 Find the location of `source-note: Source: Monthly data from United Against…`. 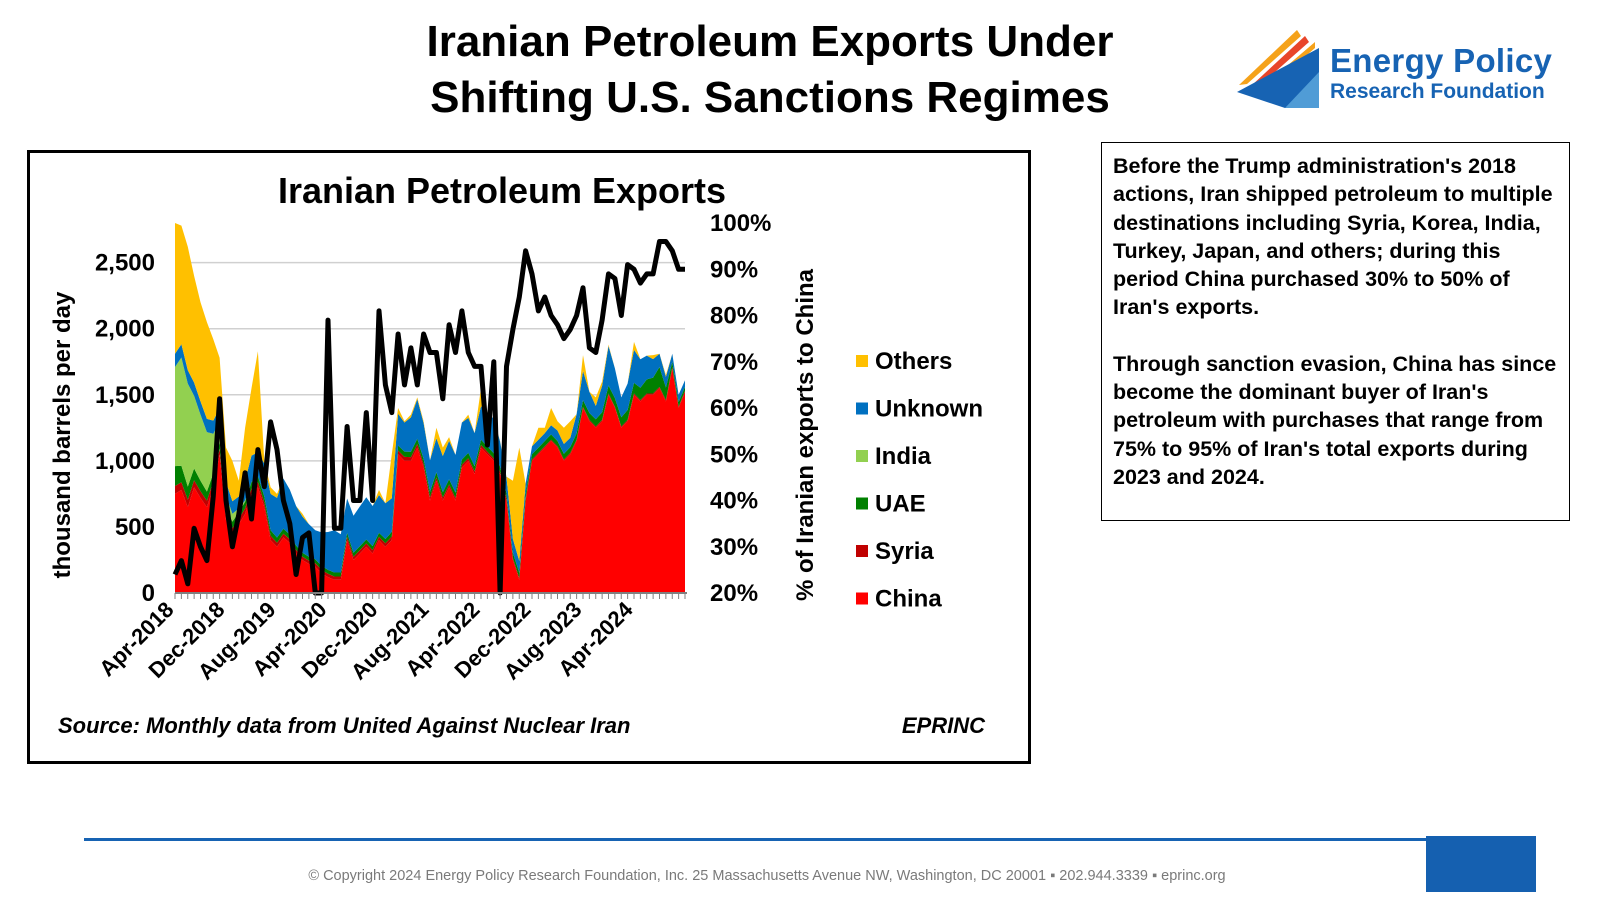

source-note: Source: Monthly data from United Against… is located at coordinates (344, 725).